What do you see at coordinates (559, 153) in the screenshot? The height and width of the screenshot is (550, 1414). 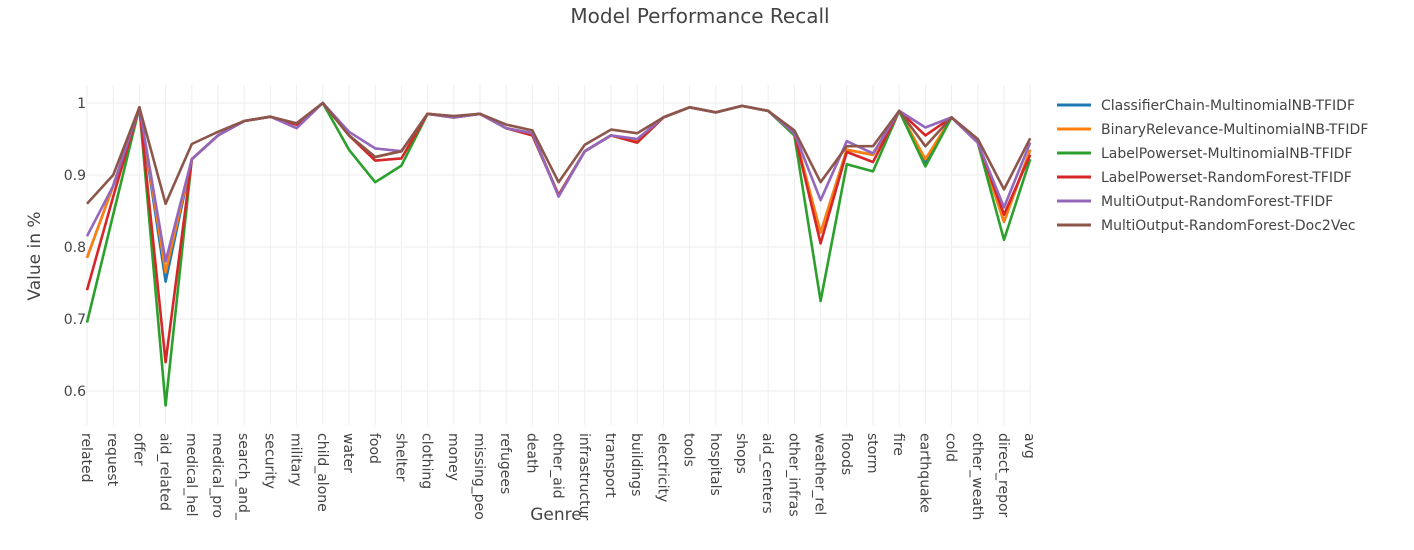 I see `series-line` at bounding box center [559, 153].